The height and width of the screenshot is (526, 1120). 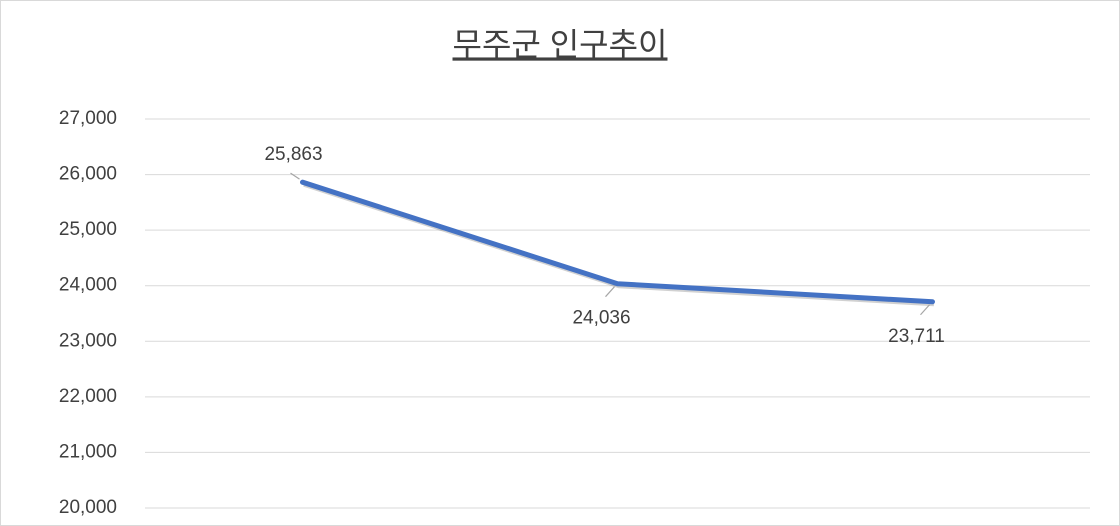 What do you see at coordinates (293, 154) in the screenshot?
I see `data-label: 25,863` at bounding box center [293, 154].